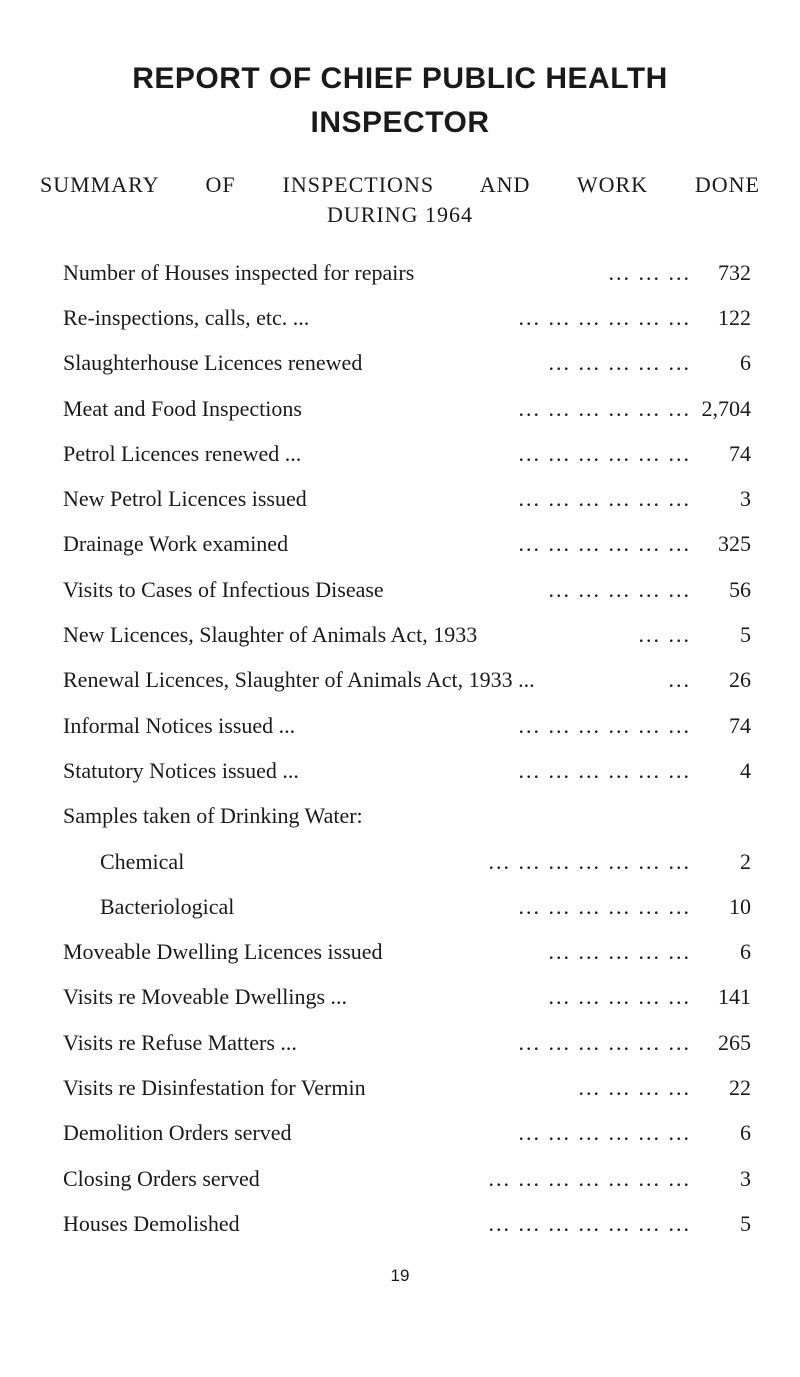 The height and width of the screenshot is (1377, 800). I want to click on row-label: Number of Houses inspected for repairs, so click(239, 272).